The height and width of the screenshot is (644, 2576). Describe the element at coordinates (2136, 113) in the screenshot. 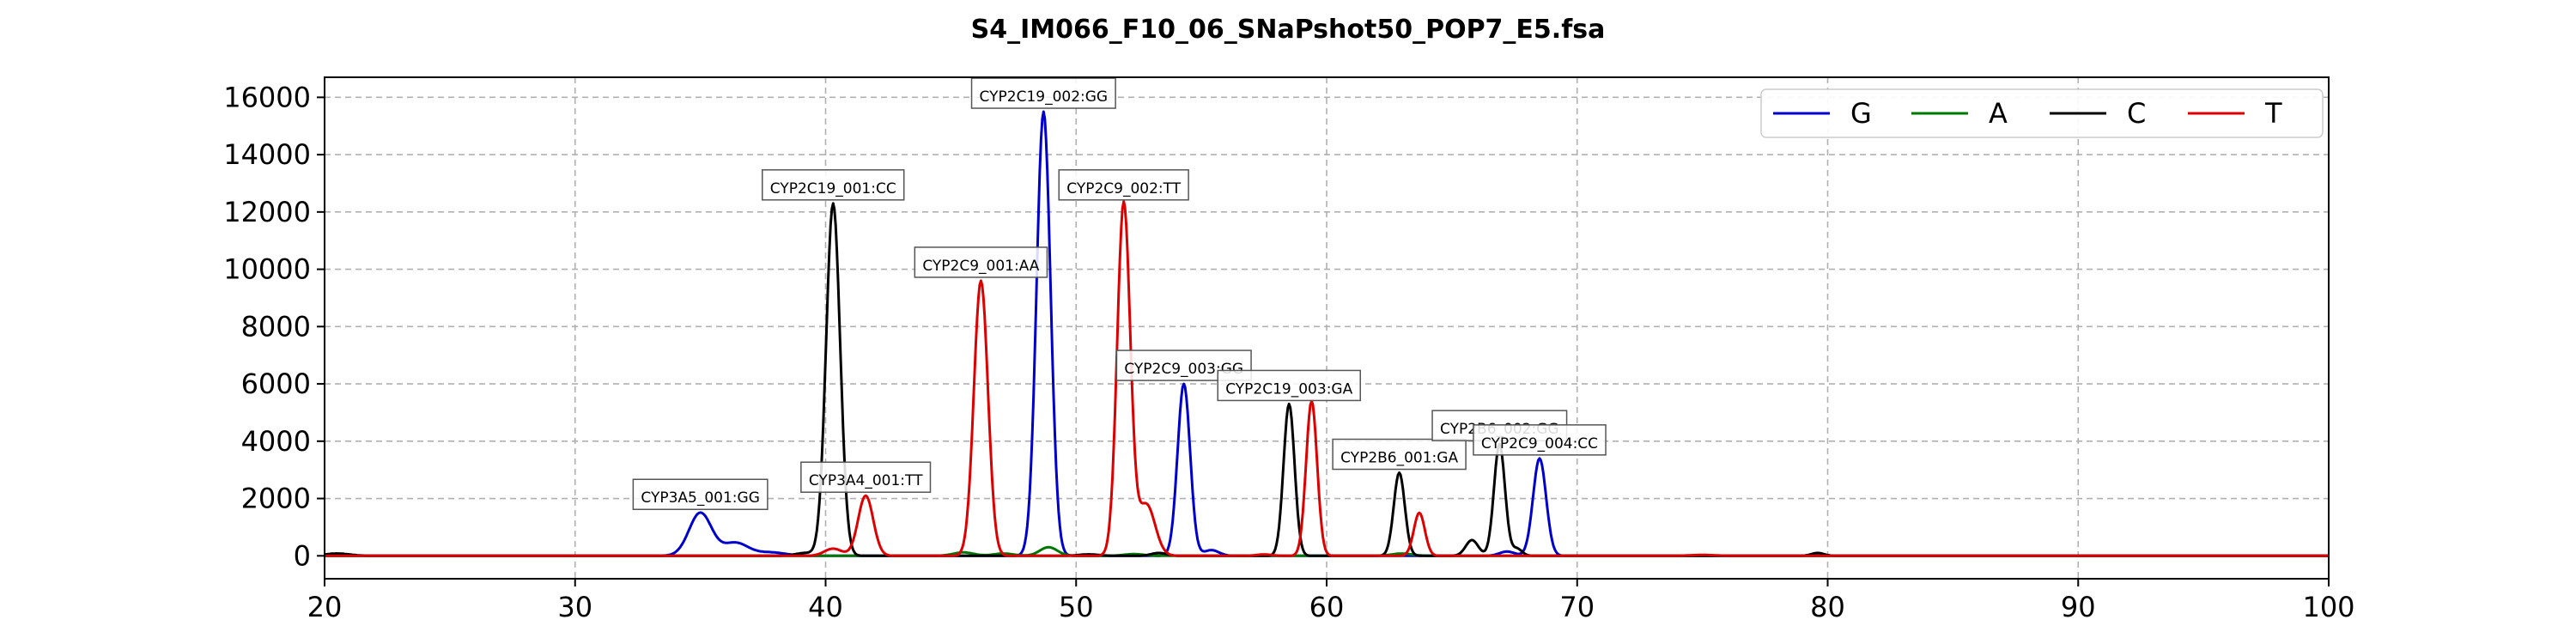

I see `legend-label-C: C` at that location.